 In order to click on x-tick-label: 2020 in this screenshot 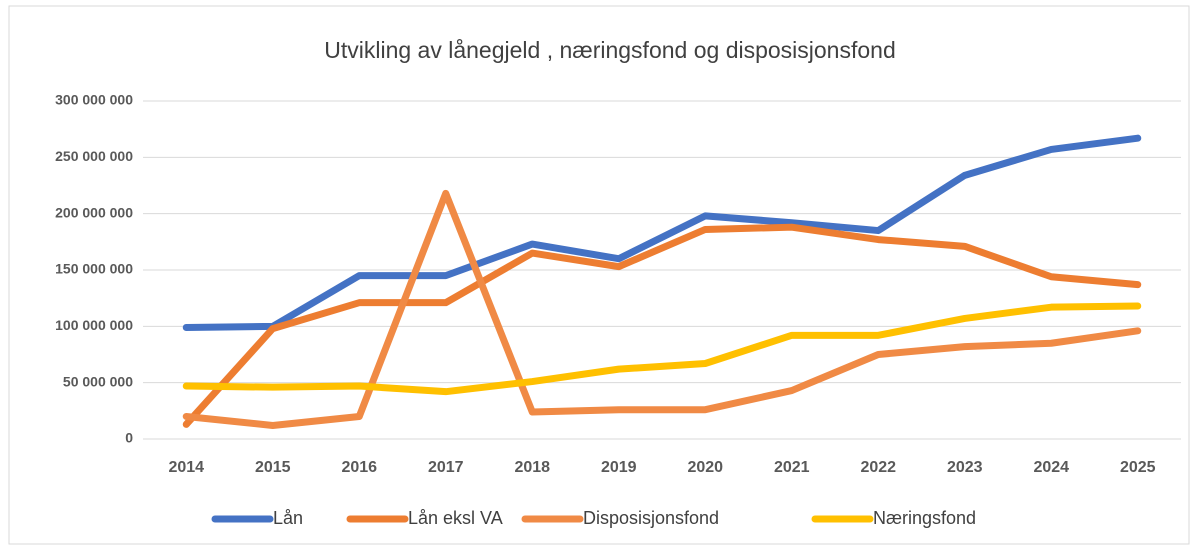, I will do `click(705, 467)`.